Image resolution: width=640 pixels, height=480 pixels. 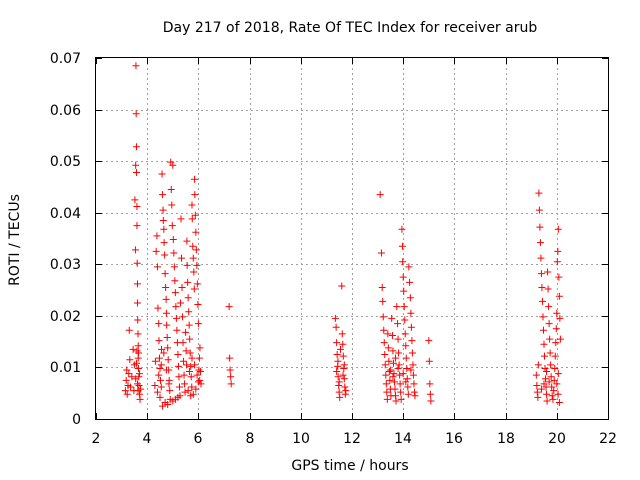 What do you see at coordinates (76, 420) in the screenshot?
I see `y-tick-label: 0` at bounding box center [76, 420].